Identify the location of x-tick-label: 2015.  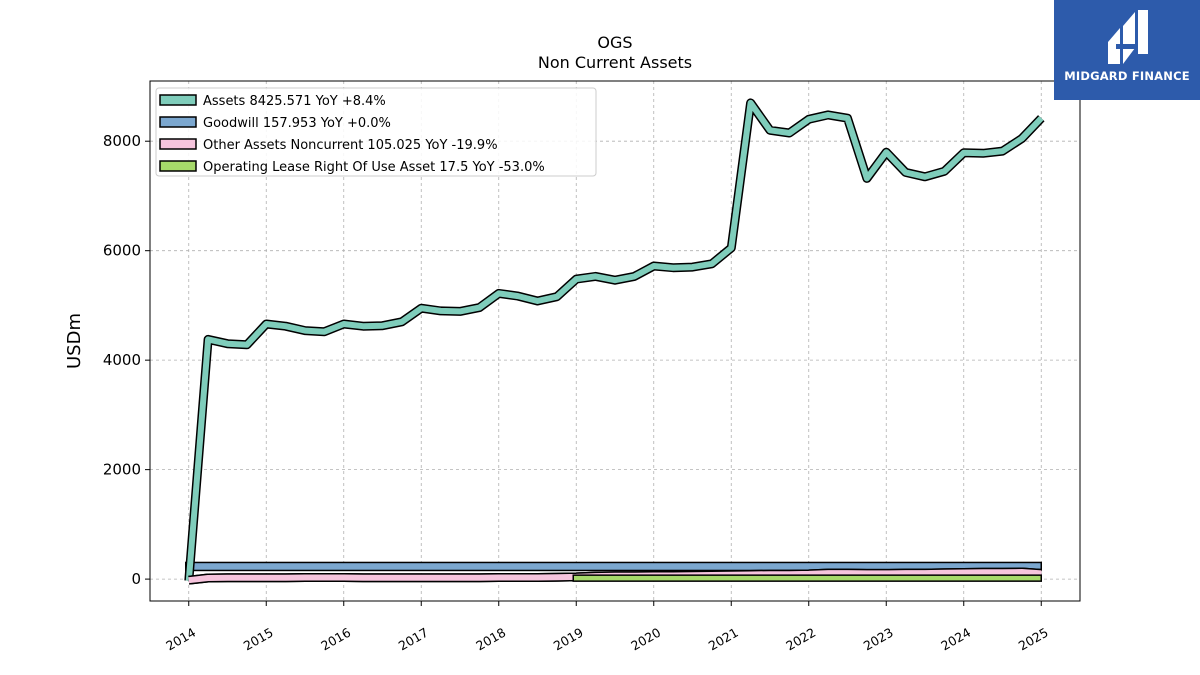
(258, 639).